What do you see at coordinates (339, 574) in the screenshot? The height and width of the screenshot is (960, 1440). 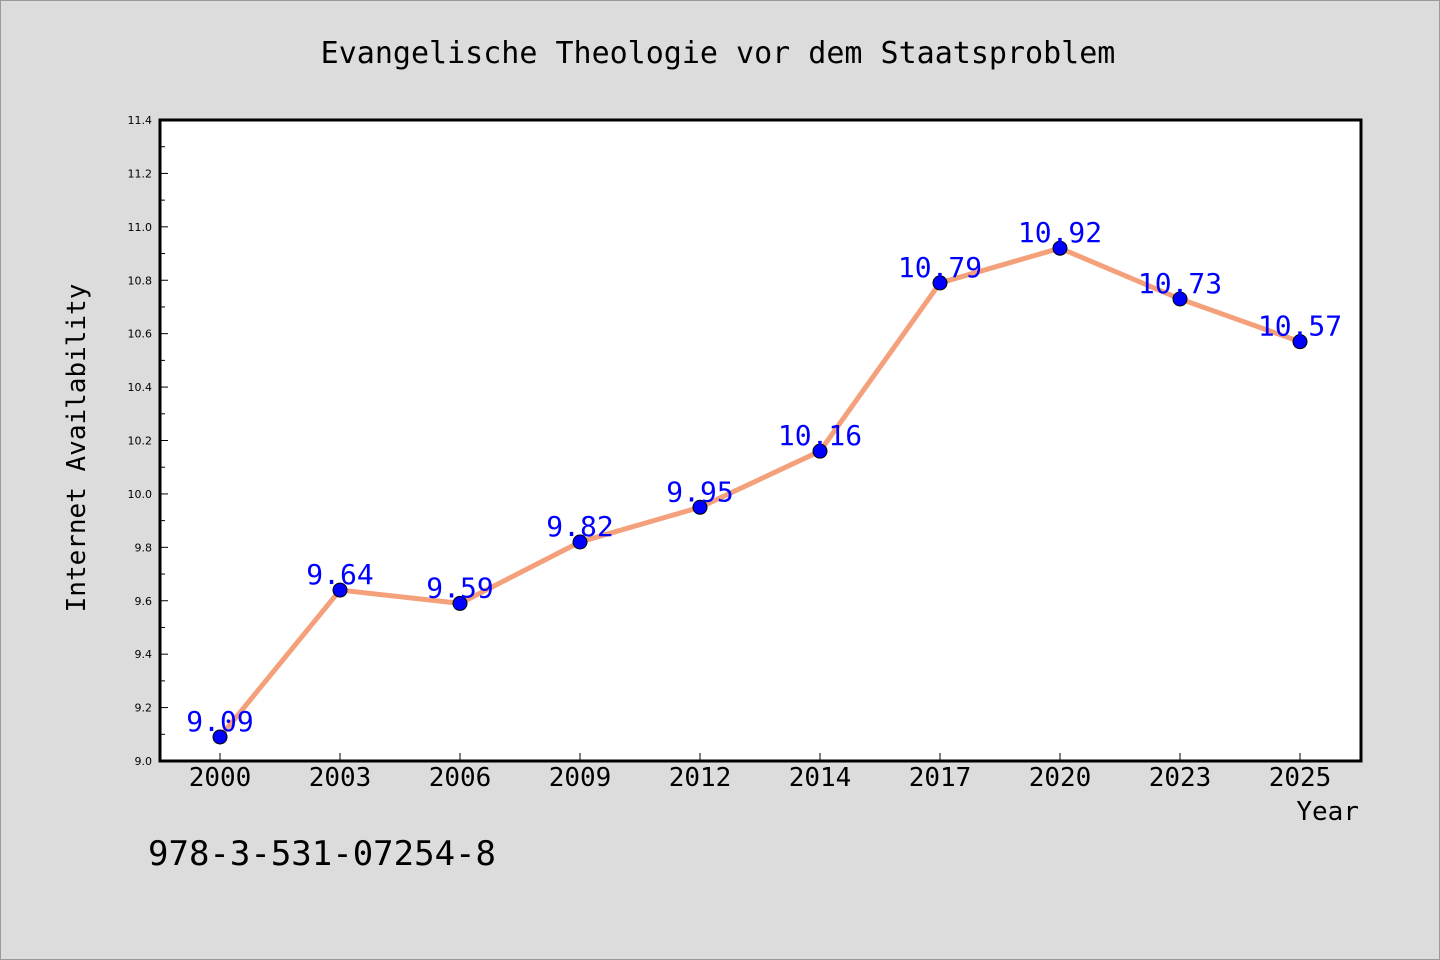 I see `data-label: 9.64` at bounding box center [339, 574].